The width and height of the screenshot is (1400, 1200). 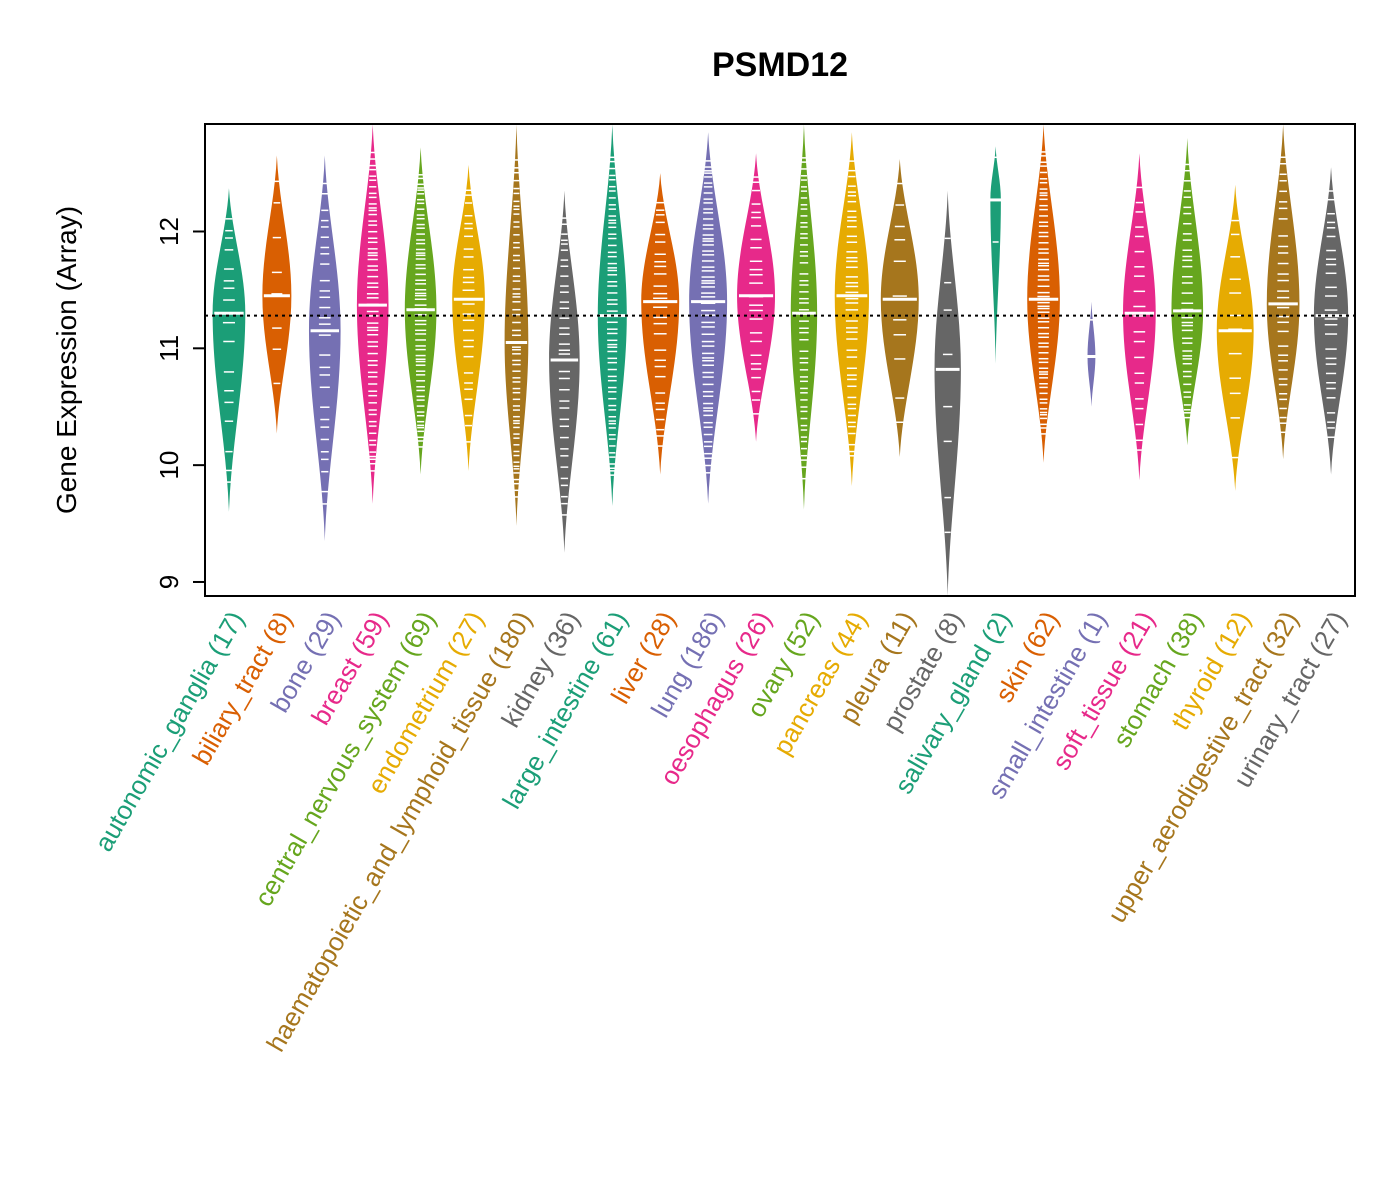 I want to click on bean-endometrium, so click(x=468, y=317).